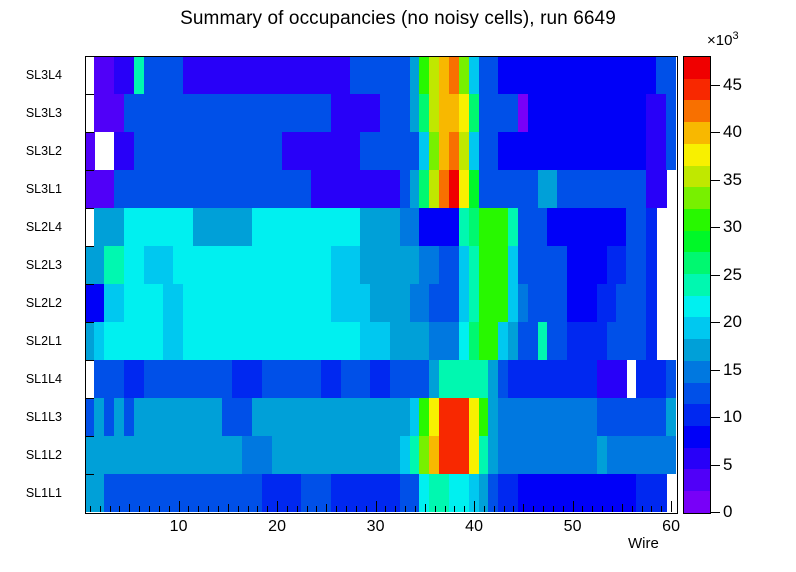  I want to click on z-exponent-base: ×10, so click(720, 40).